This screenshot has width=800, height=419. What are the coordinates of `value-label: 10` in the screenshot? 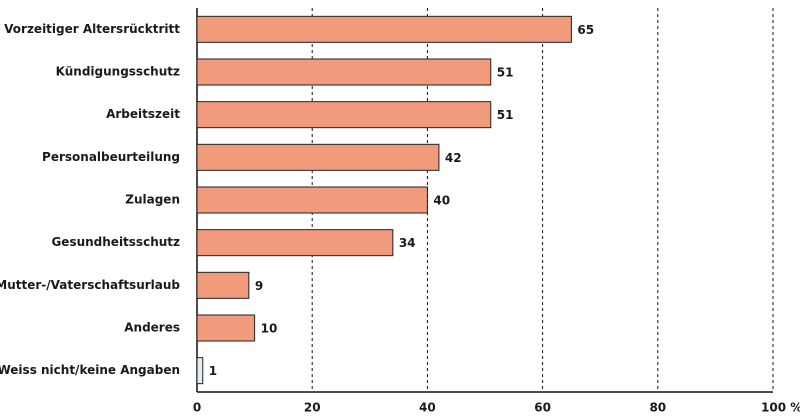 It's located at (269, 329).